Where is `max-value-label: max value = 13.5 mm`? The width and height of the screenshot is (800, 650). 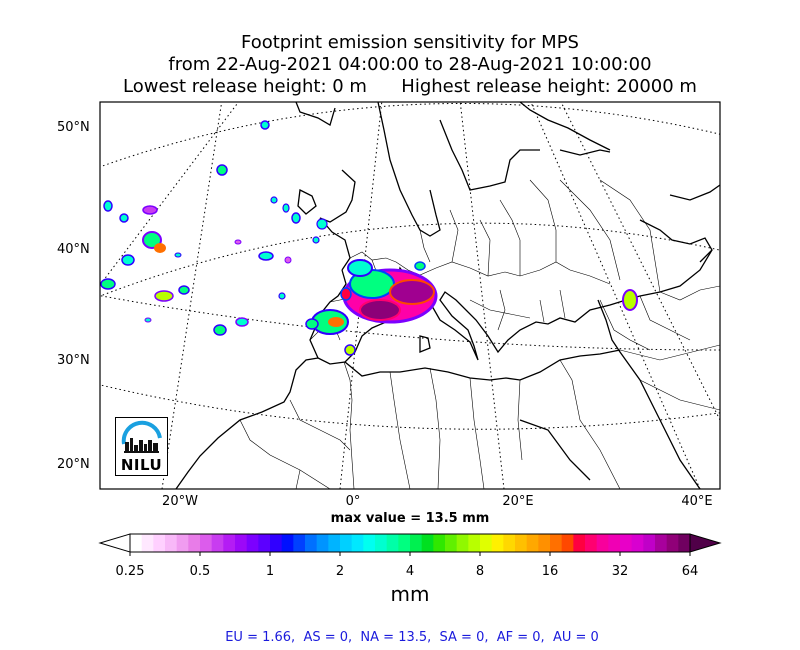 max-value-label: max value = 13.5 mm is located at coordinates (410, 518).